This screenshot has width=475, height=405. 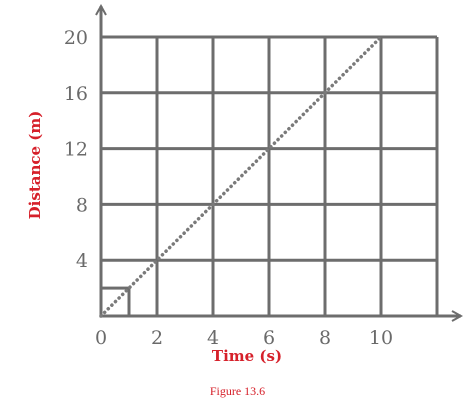 What do you see at coordinates (213, 338) in the screenshot?
I see `x-tick-label: 4` at bounding box center [213, 338].